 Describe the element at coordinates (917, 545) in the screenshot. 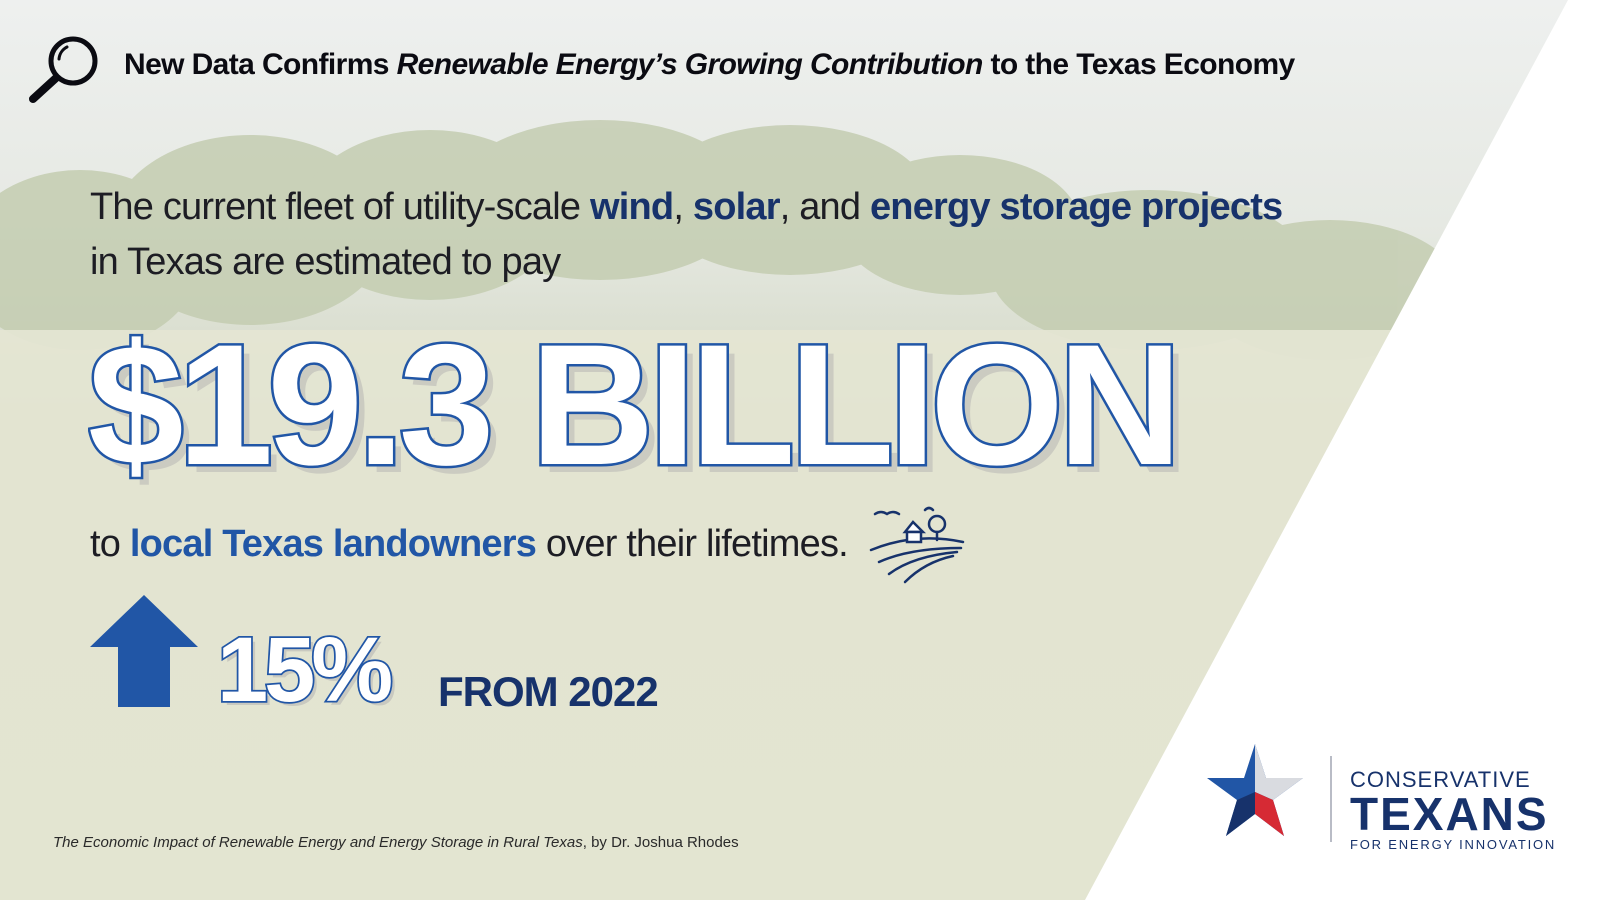

I see `farm-icon` at that location.